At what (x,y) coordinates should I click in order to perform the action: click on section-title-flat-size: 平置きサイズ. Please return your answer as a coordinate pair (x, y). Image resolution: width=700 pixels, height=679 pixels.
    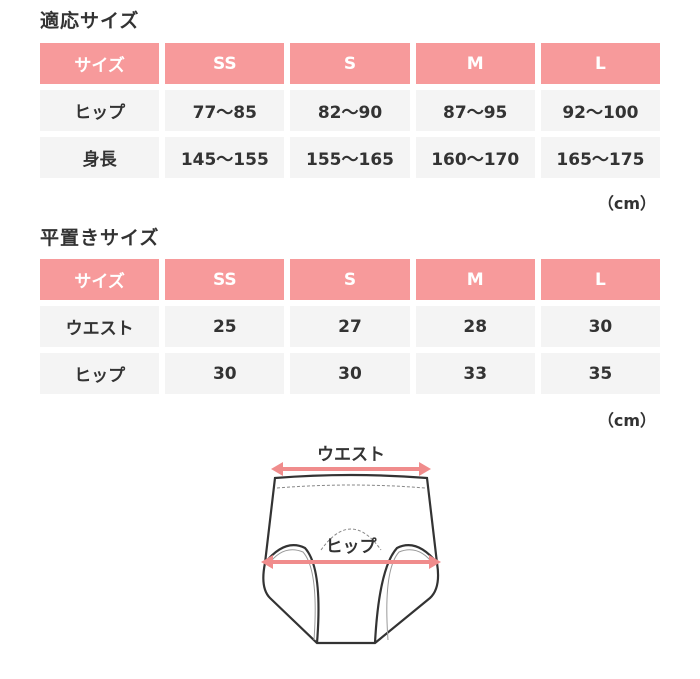
    Looking at the image, I should click on (100, 238).